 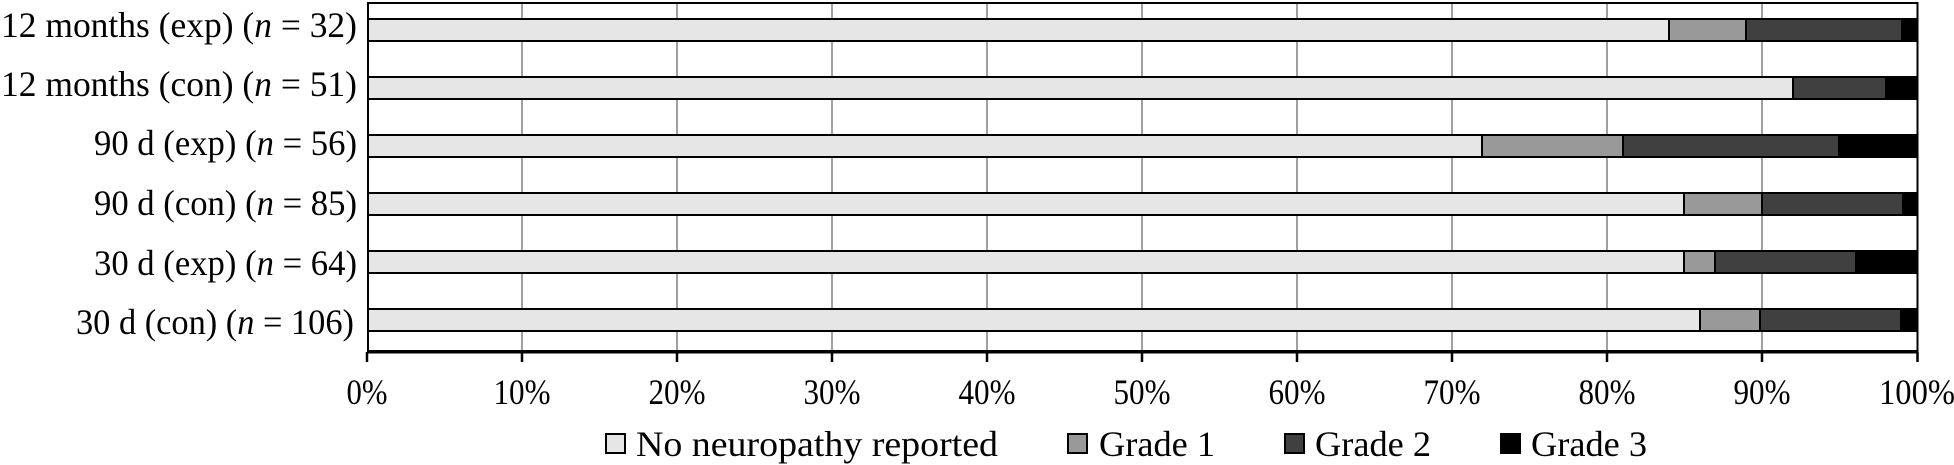 What do you see at coordinates (1157, 444) in the screenshot?
I see `svg-text: Grade 1` at bounding box center [1157, 444].